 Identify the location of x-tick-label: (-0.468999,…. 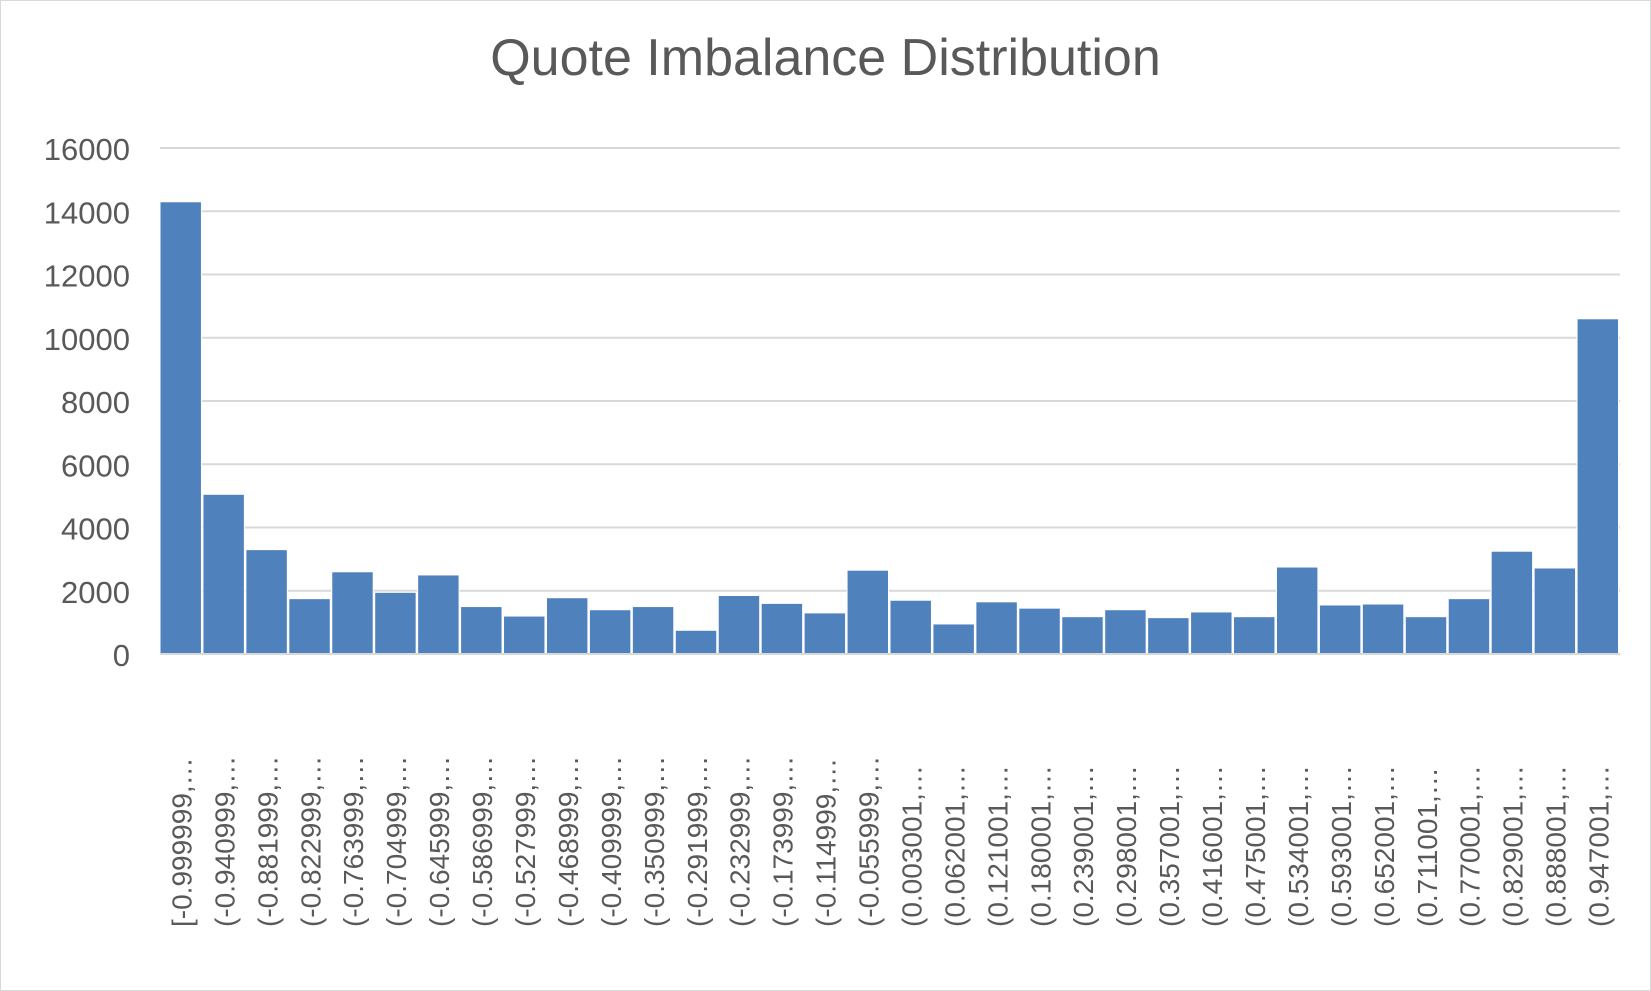
(568, 841).